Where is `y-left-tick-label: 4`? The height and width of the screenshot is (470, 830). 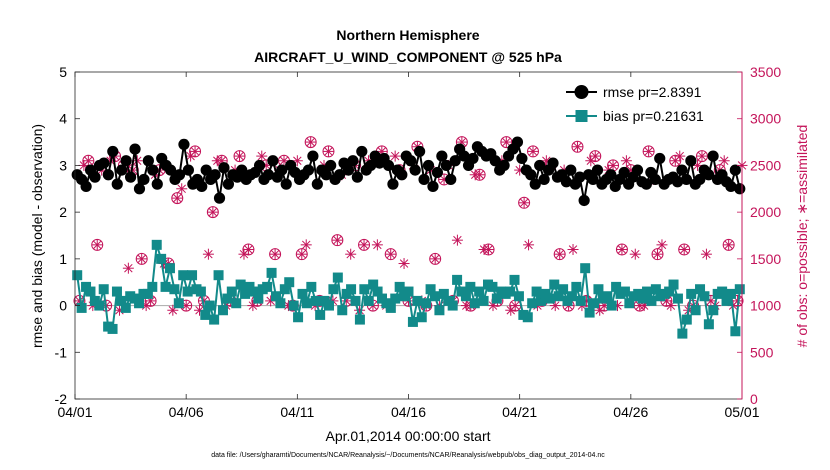
y-left-tick-label: 4 is located at coordinates (63, 119).